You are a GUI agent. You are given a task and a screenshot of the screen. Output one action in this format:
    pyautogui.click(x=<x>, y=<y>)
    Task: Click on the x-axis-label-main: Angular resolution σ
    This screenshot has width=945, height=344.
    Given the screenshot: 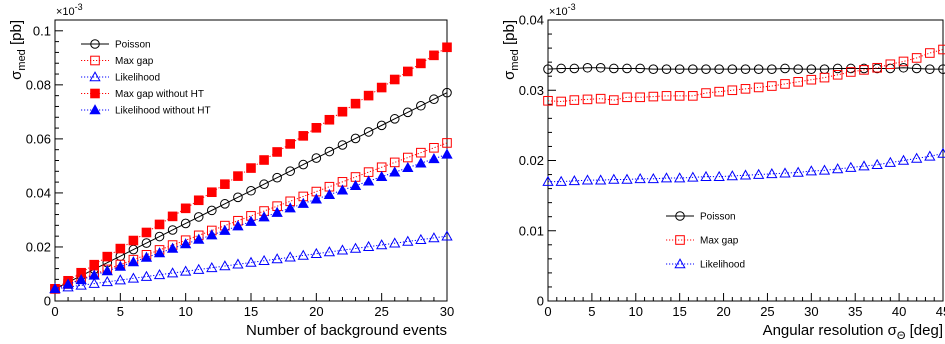 What is the action you would take?
    pyautogui.click(x=830, y=330)
    